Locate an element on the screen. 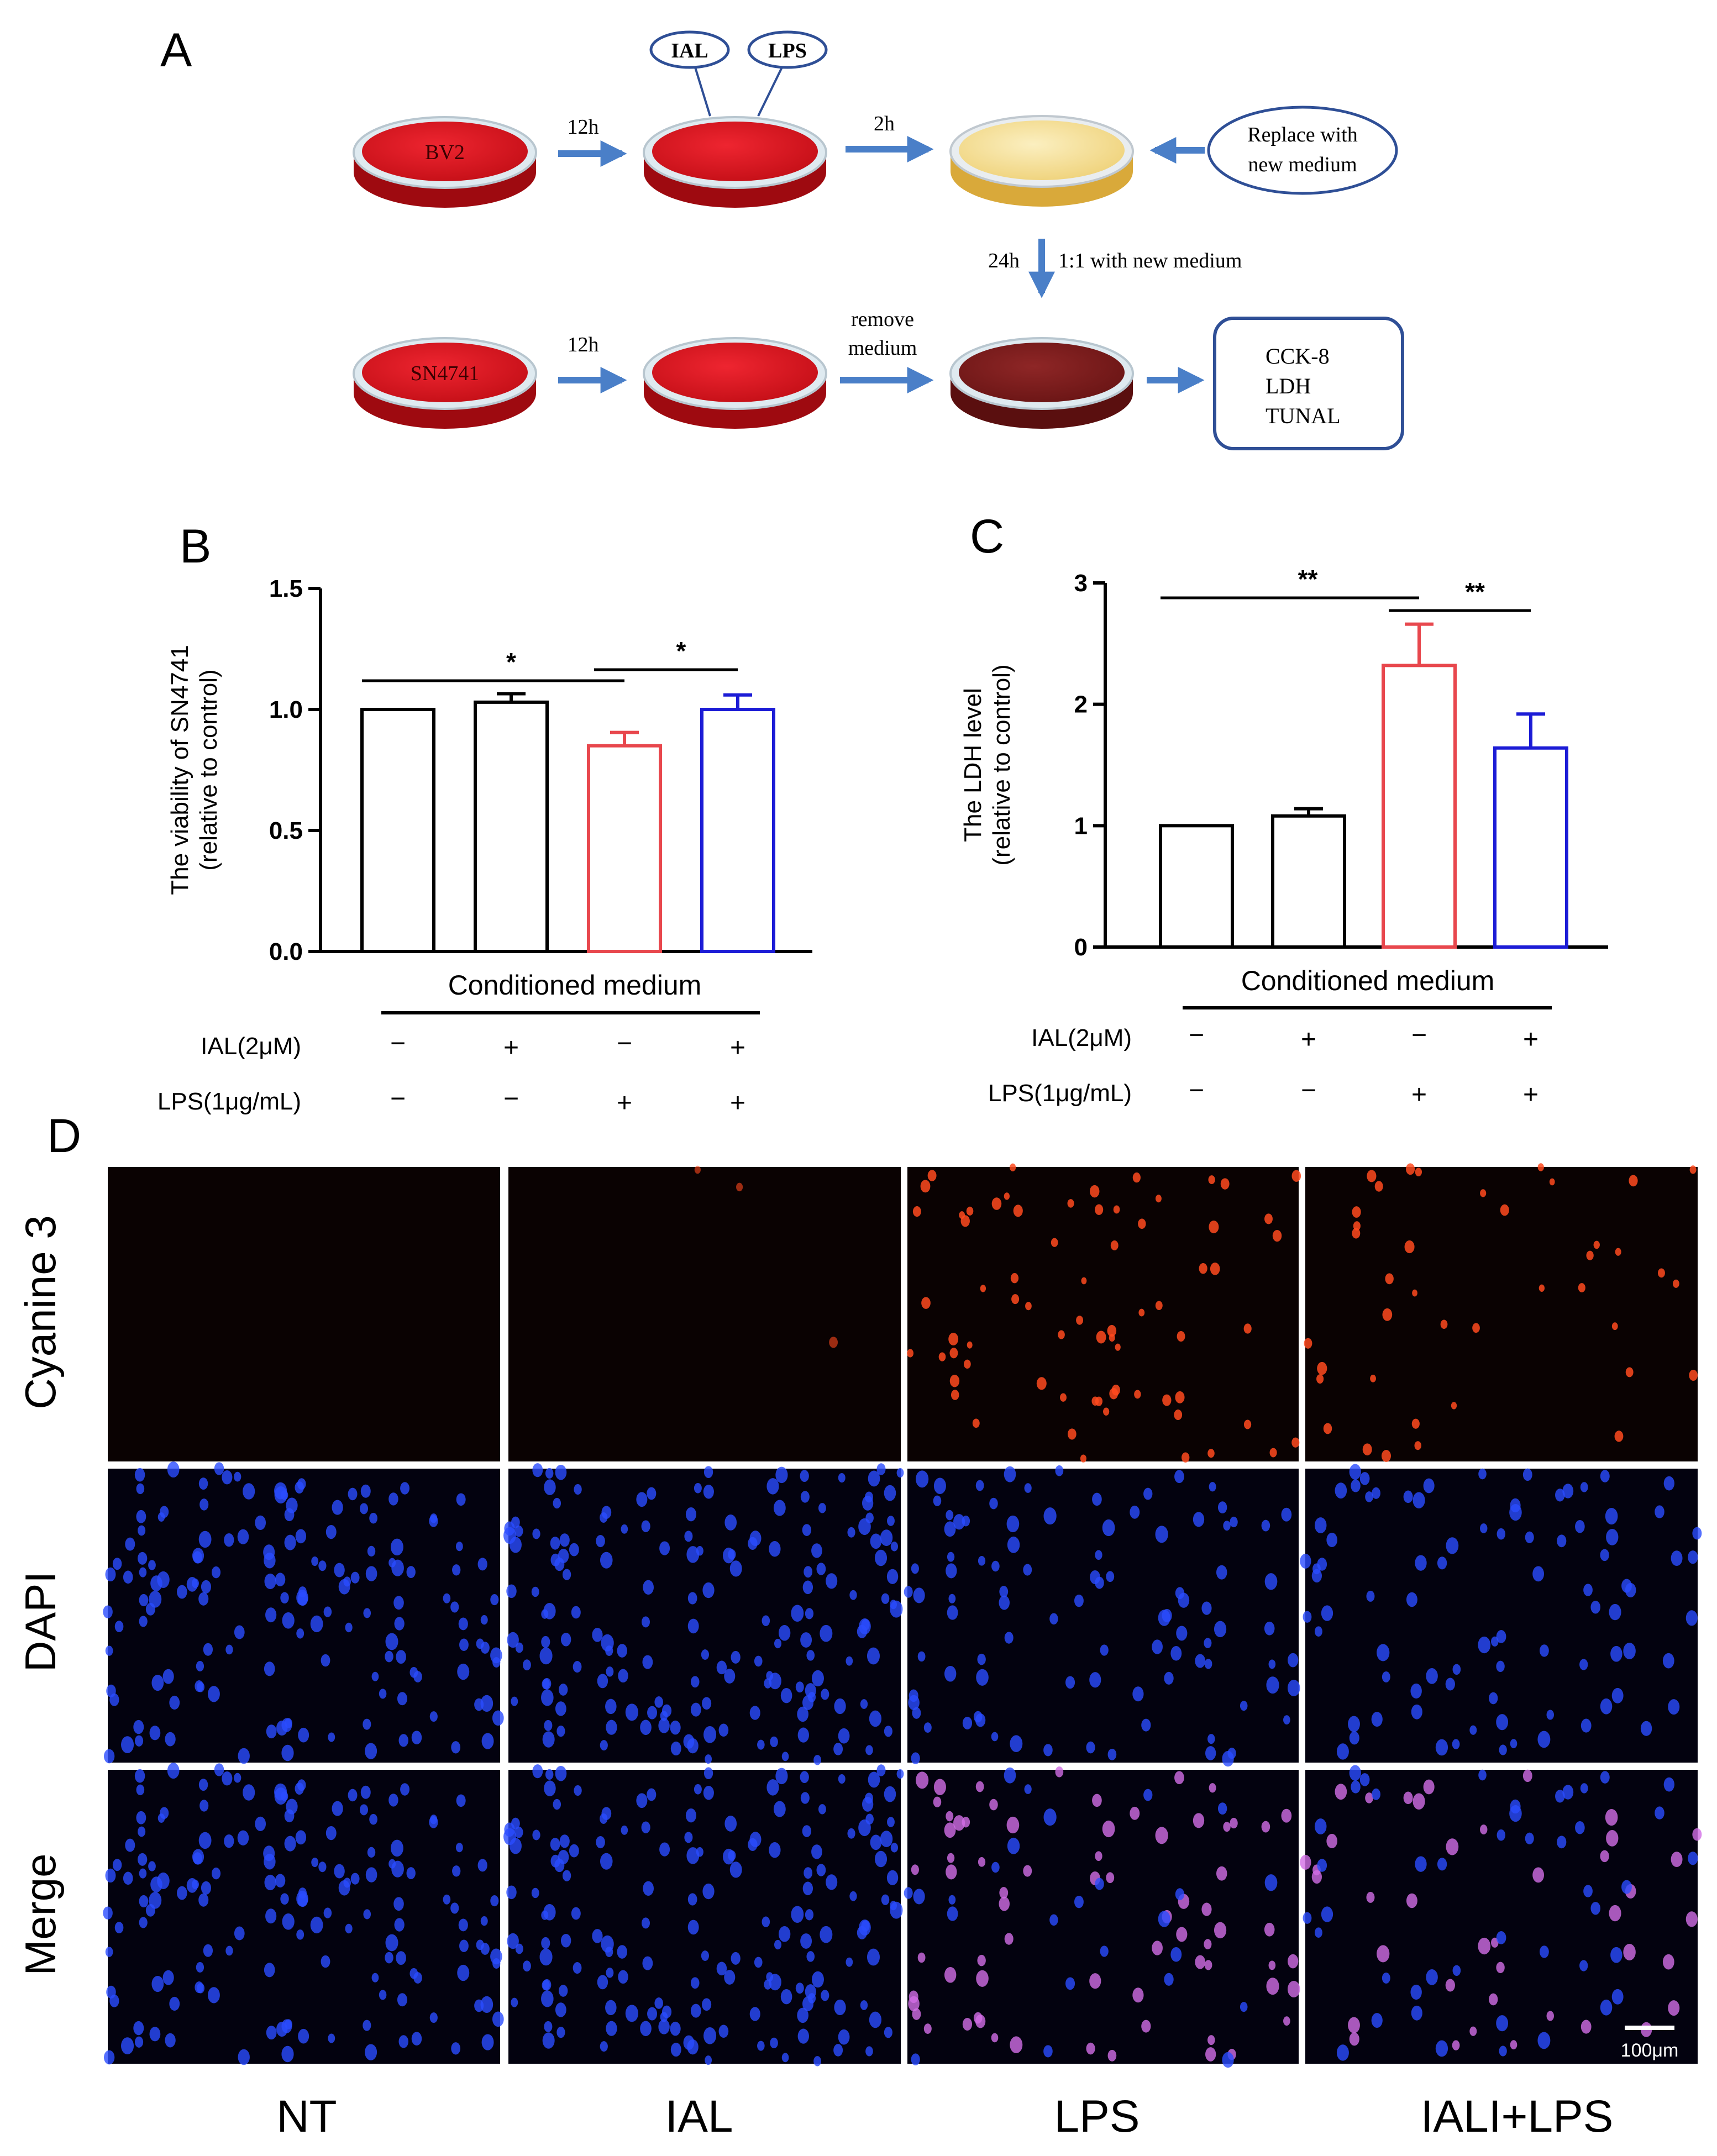  row-label-dapi: DAPI is located at coordinates (40, 1621).